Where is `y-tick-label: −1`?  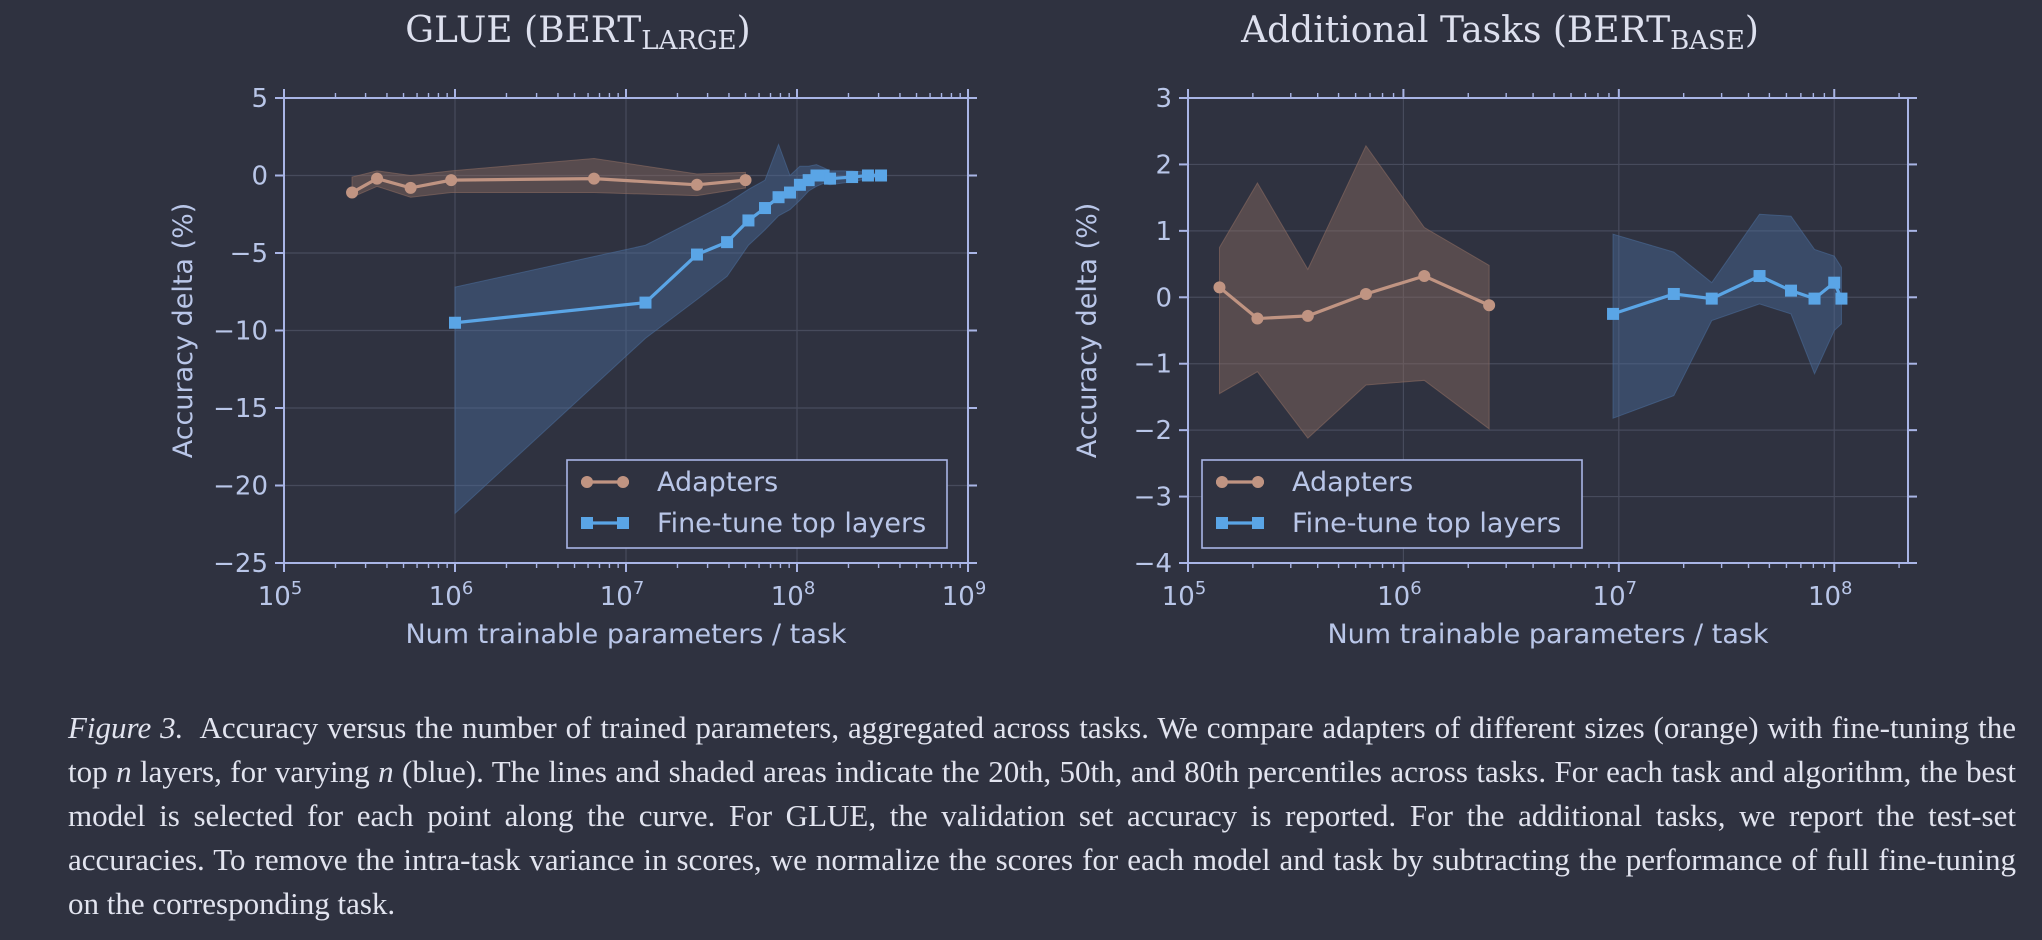
y-tick-label: −1 is located at coordinates (1153, 365).